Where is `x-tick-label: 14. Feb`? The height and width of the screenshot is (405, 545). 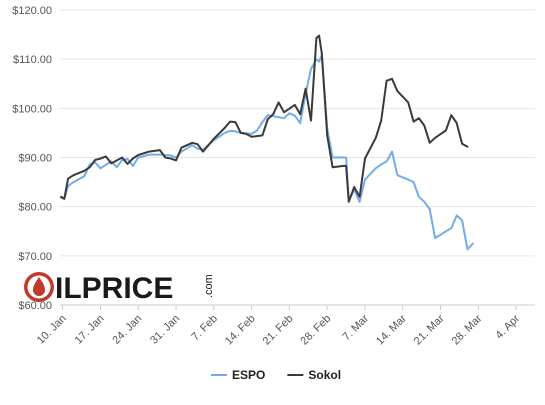 x-tick-label: 14. Feb is located at coordinates (240, 330).